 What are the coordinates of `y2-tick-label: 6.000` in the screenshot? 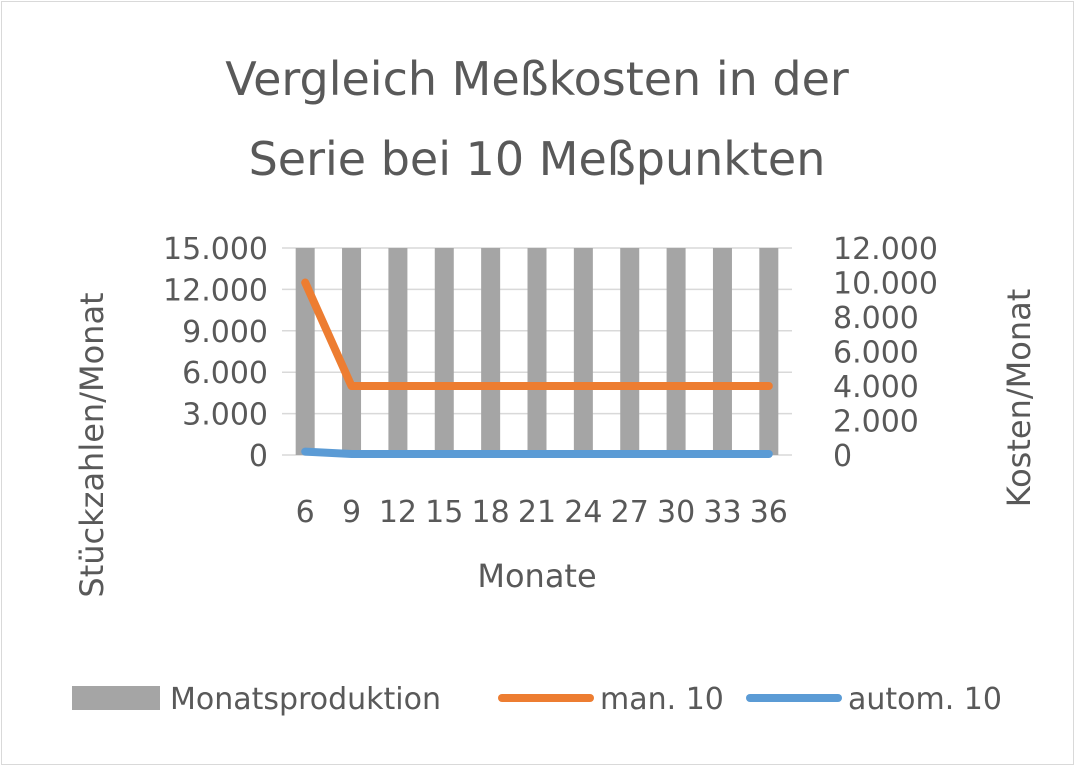 It's located at (876, 353).